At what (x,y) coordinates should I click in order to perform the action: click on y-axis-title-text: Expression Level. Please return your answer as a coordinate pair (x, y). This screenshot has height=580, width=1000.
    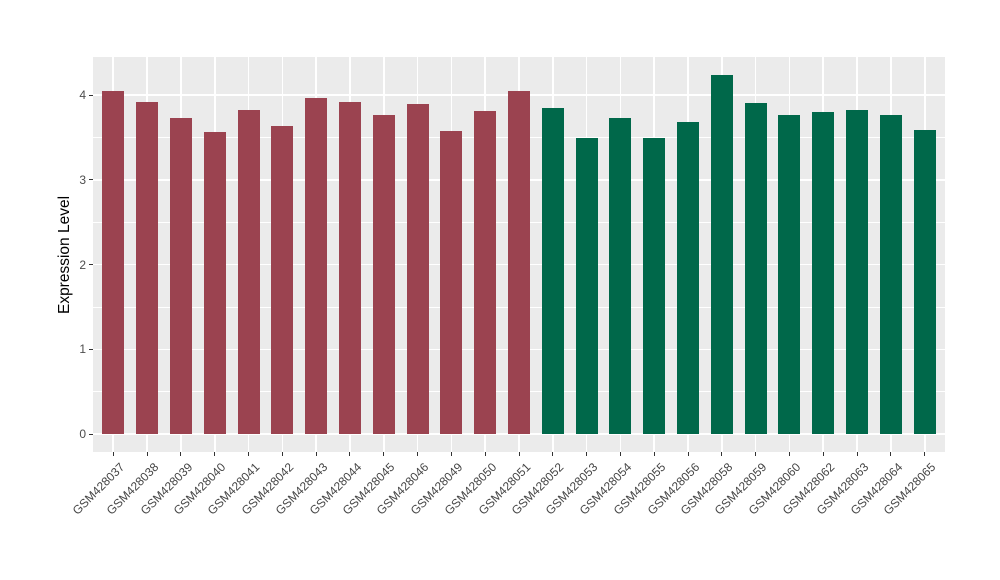
    Looking at the image, I should click on (65, 254).